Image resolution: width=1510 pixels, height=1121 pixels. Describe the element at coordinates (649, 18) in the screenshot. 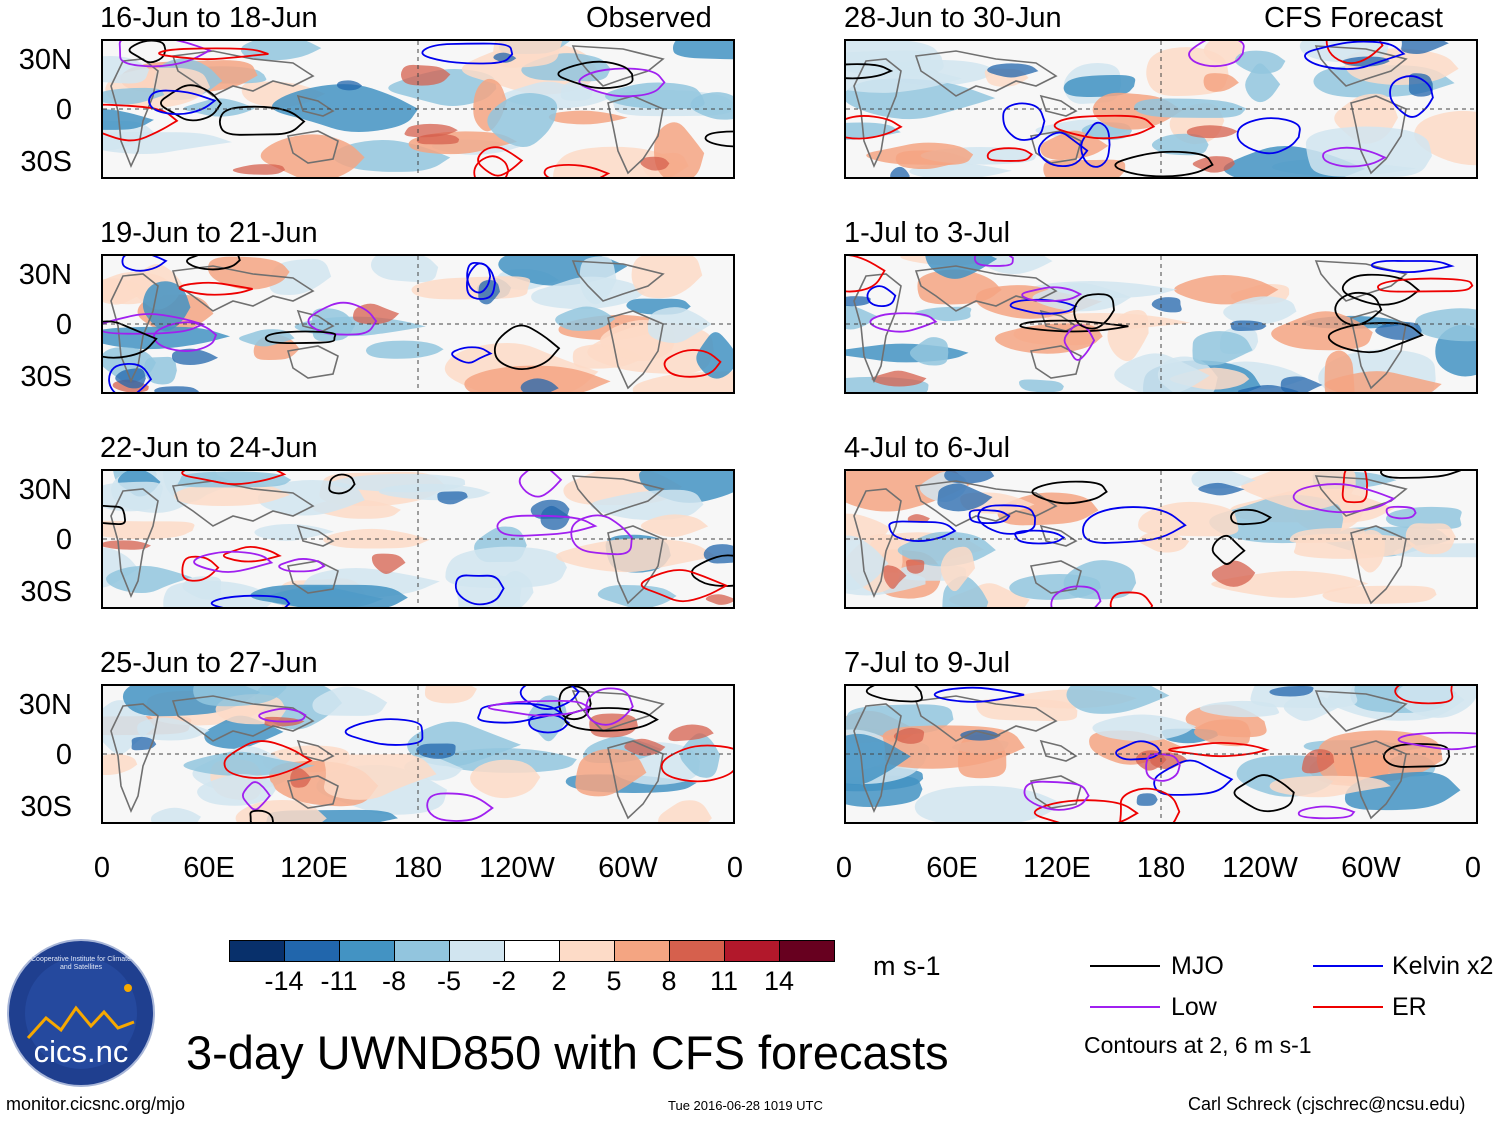

I see `panel-tag: Observed` at that location.